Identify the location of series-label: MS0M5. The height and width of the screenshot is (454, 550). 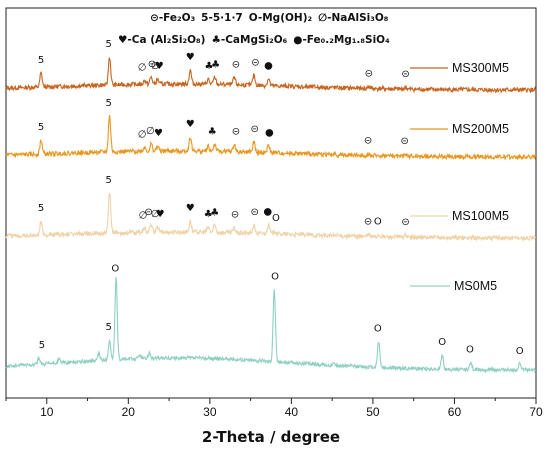
(475, 286).